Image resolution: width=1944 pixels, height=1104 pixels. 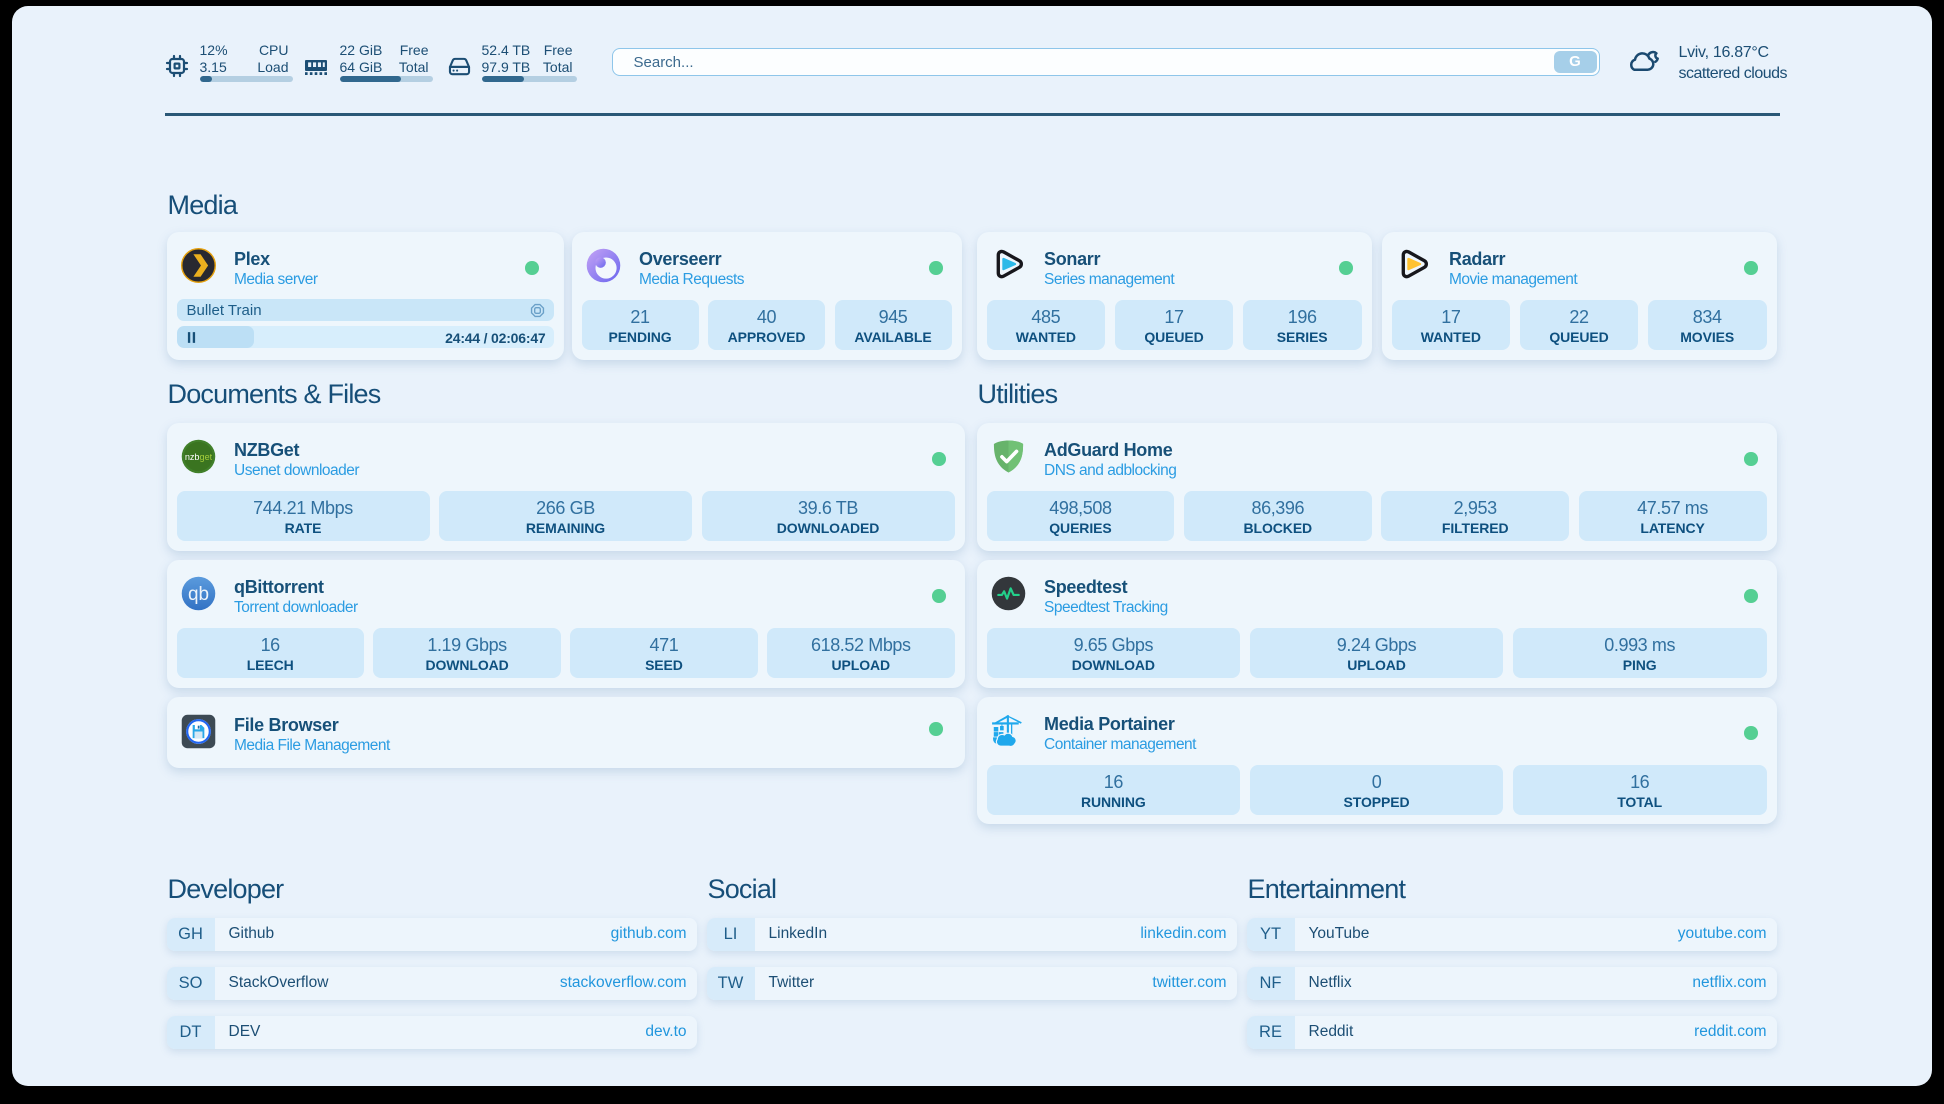 What do you see at coordinates (198, 594) in the screenshot?
I see `svg-text: qb` at bounding box center [198, 594].